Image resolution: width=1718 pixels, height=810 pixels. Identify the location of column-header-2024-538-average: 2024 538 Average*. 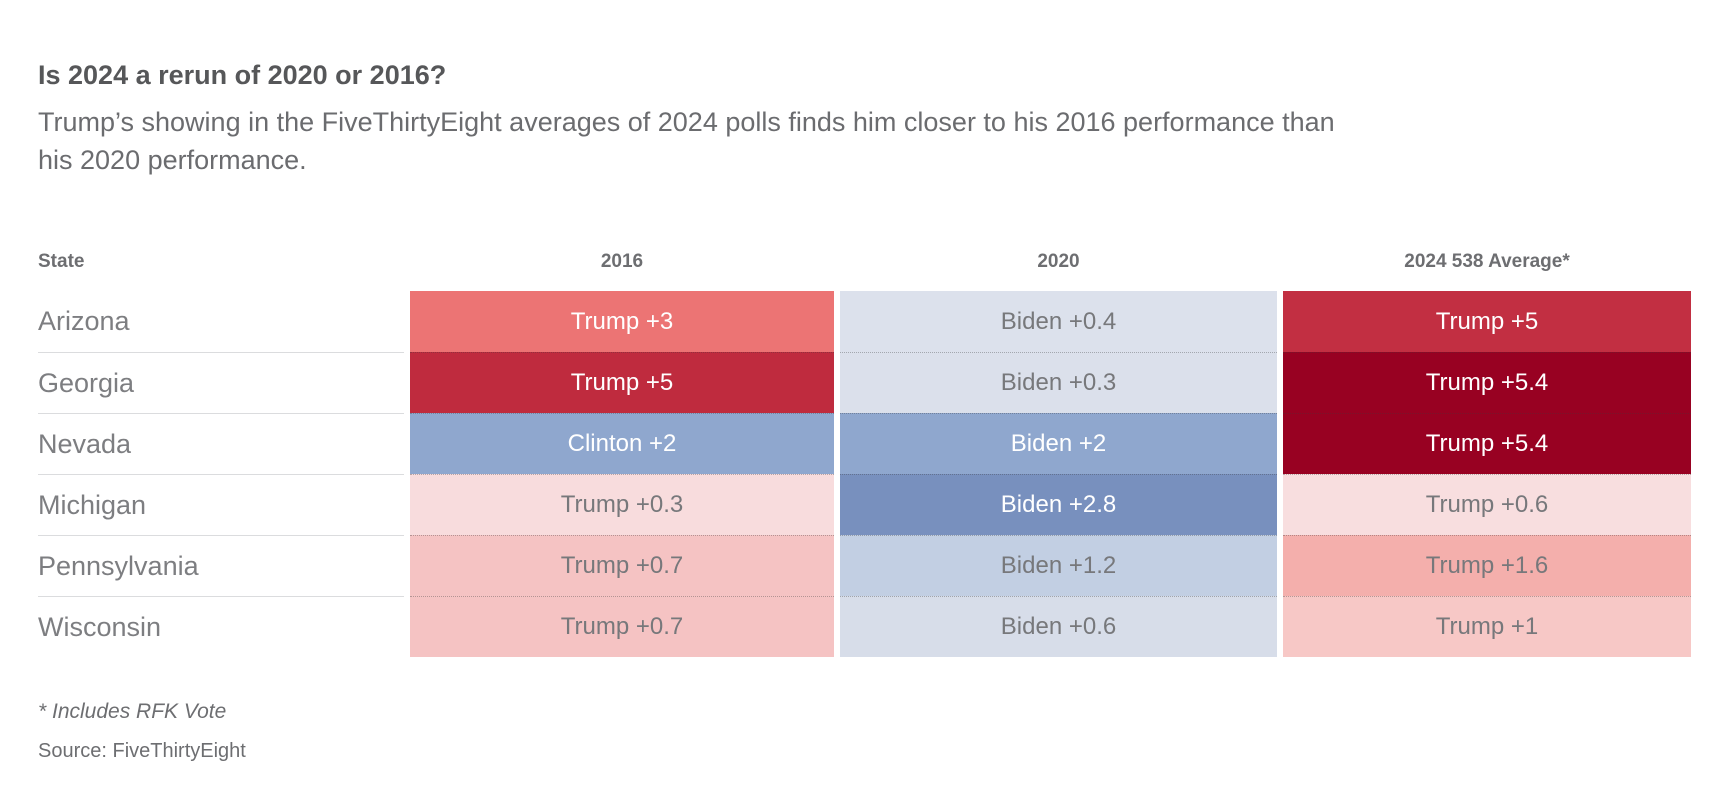
(1487, 261).